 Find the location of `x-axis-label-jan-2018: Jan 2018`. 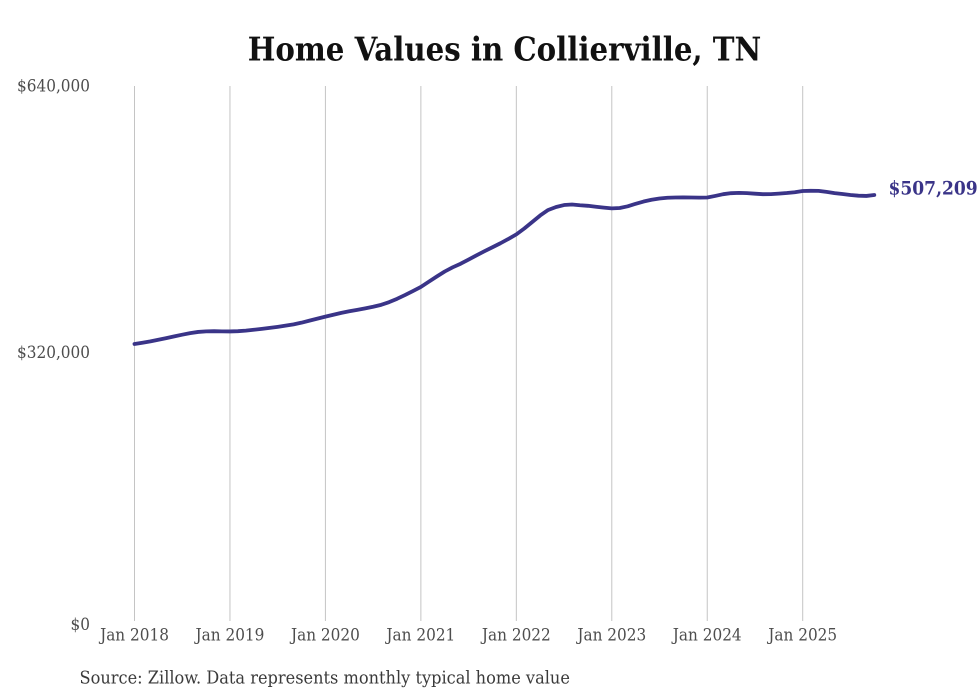

x-axis-label-jan-2018: Jan 2018 is located at coordinates (133, 636).